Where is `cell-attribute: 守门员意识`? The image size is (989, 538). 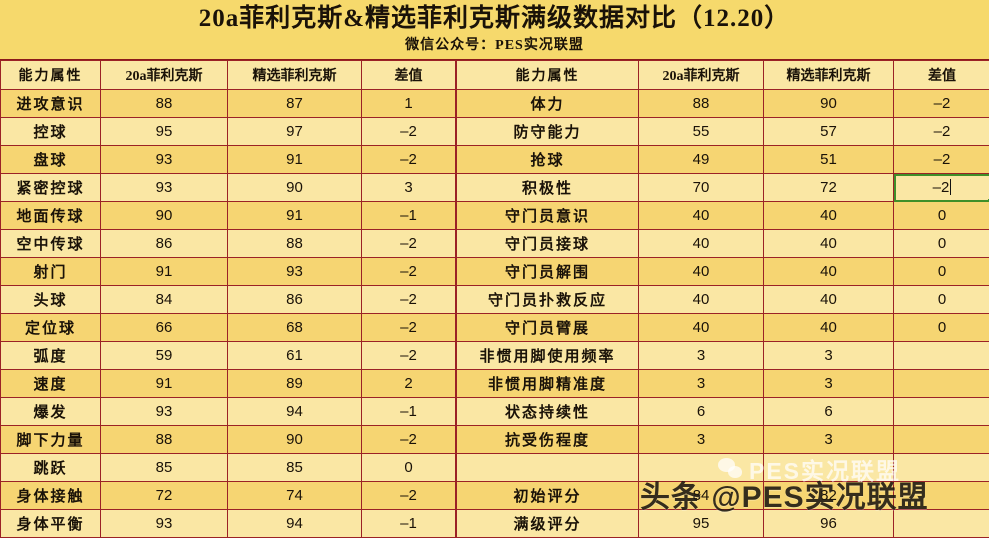
cell-attribute: 守门员意识 is located at coordinates (548, 216).